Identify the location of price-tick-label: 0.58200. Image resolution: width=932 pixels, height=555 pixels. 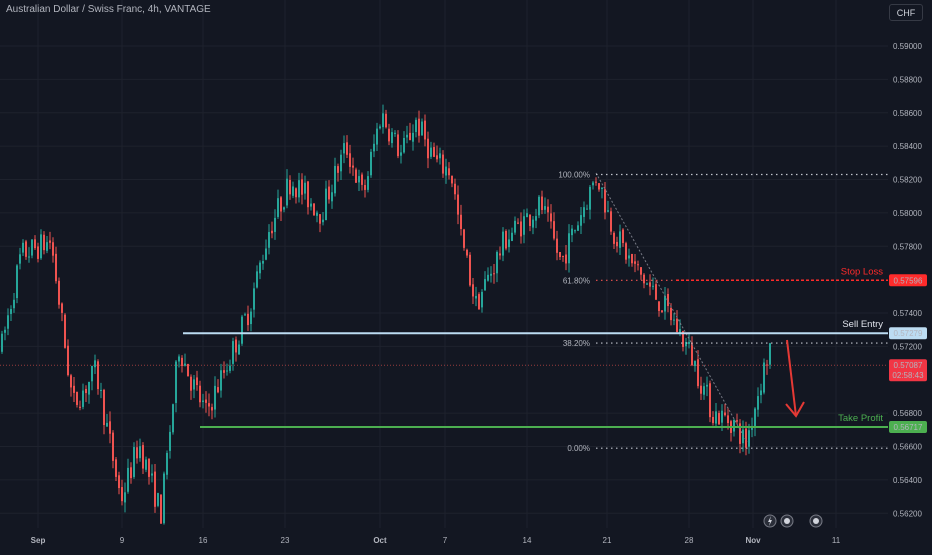
(907, 180).